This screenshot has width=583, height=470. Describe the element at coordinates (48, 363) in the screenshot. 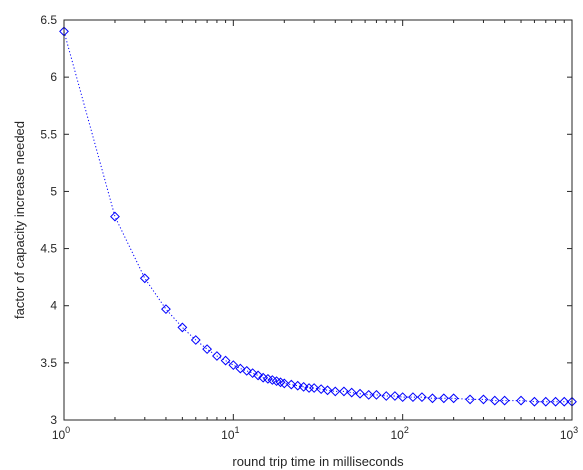

I see `y-tick-label: 3.5` at that location.